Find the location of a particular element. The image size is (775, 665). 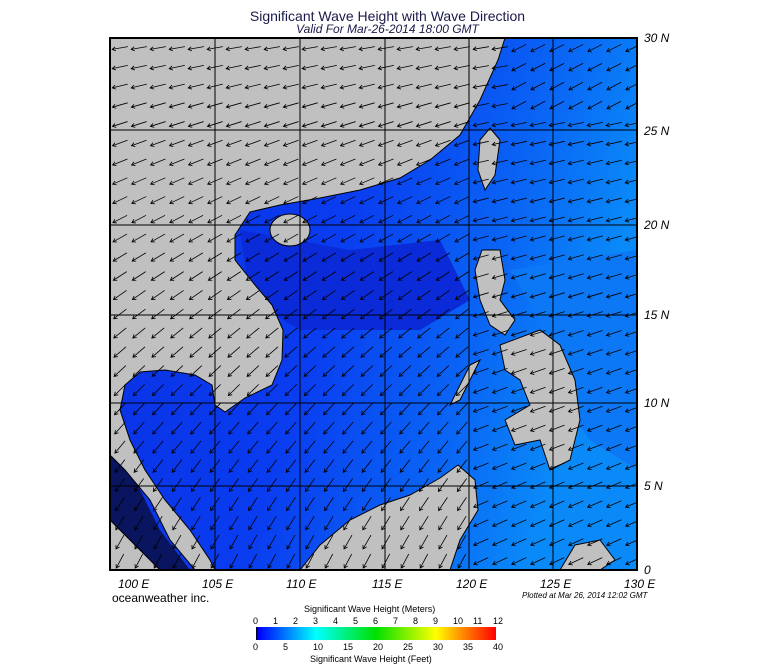

colorbar-tick-feet: 30 is located at coordinates (438, 647).